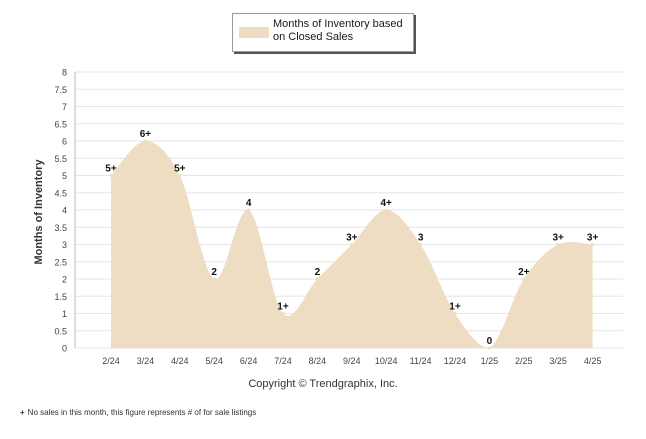 The width and height of the screenshot is (646, 439). I want to click on x-tick-label: 3/25, so click(558, 361).